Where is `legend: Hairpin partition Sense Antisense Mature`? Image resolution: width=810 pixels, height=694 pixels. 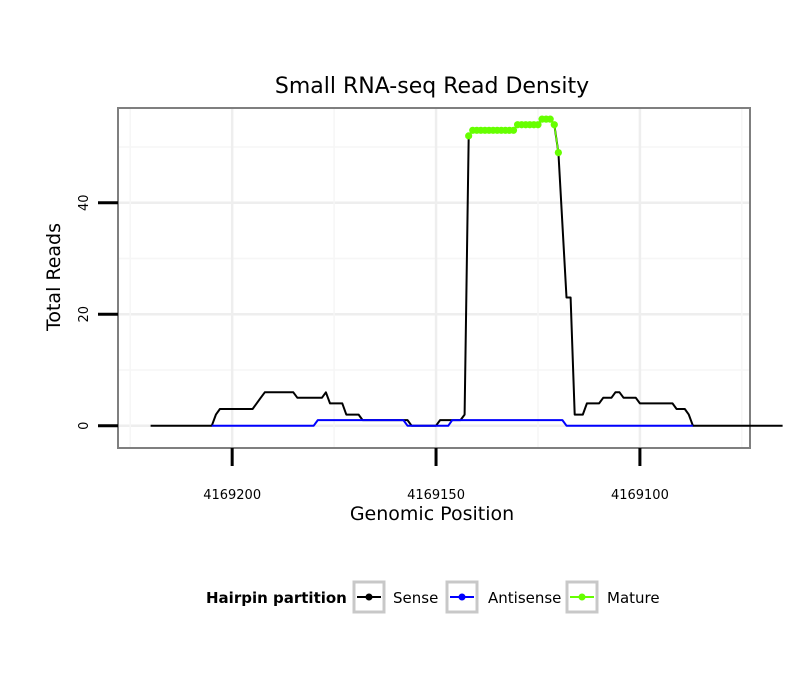
legend: Hairpin partition Sense Antisense Mature is located at coordinates (433, 597).